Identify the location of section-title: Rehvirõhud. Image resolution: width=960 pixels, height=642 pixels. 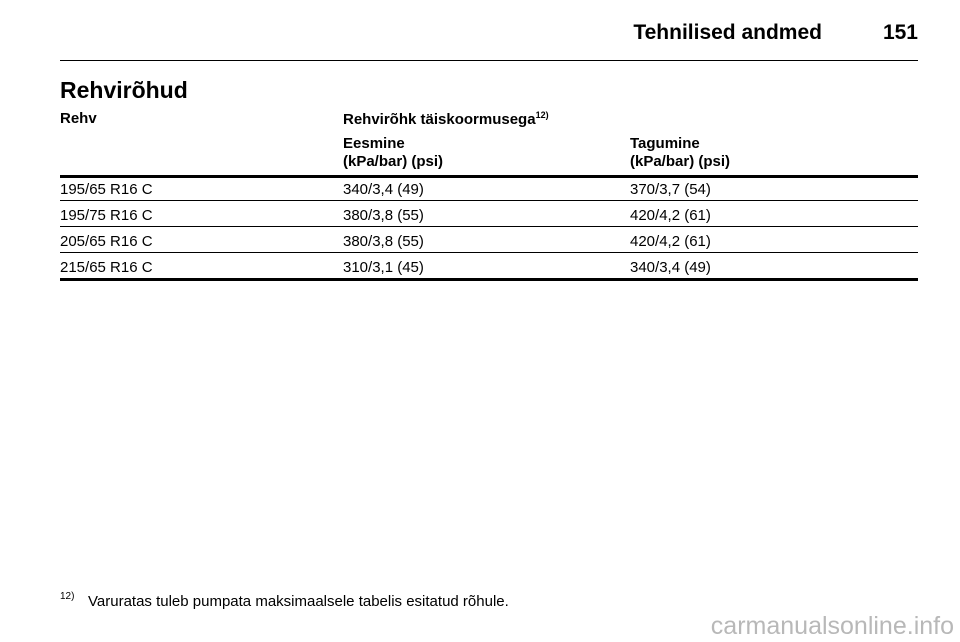
(124, 90).